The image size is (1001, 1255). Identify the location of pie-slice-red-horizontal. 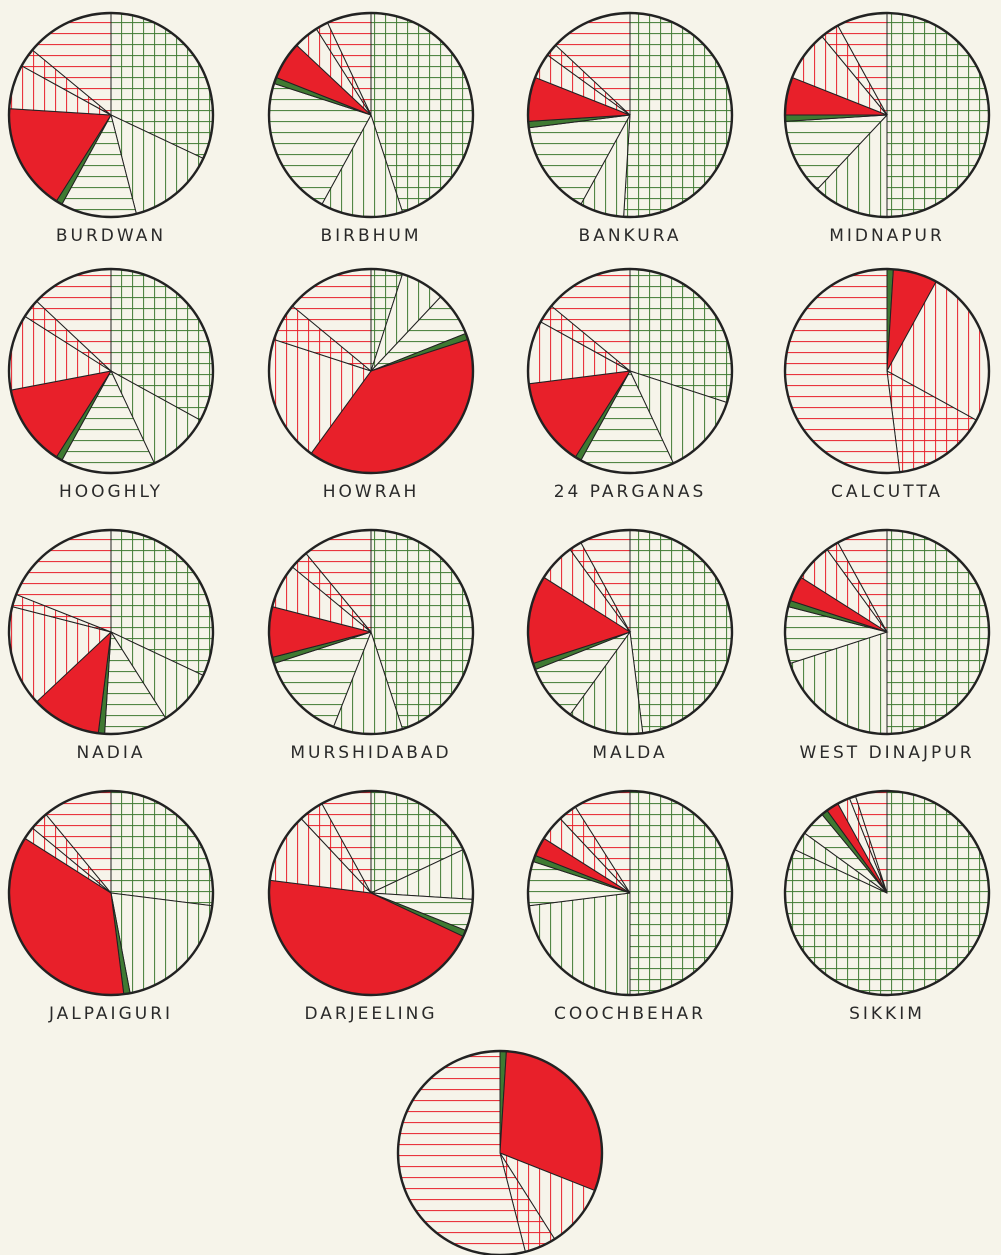
(842, 371).